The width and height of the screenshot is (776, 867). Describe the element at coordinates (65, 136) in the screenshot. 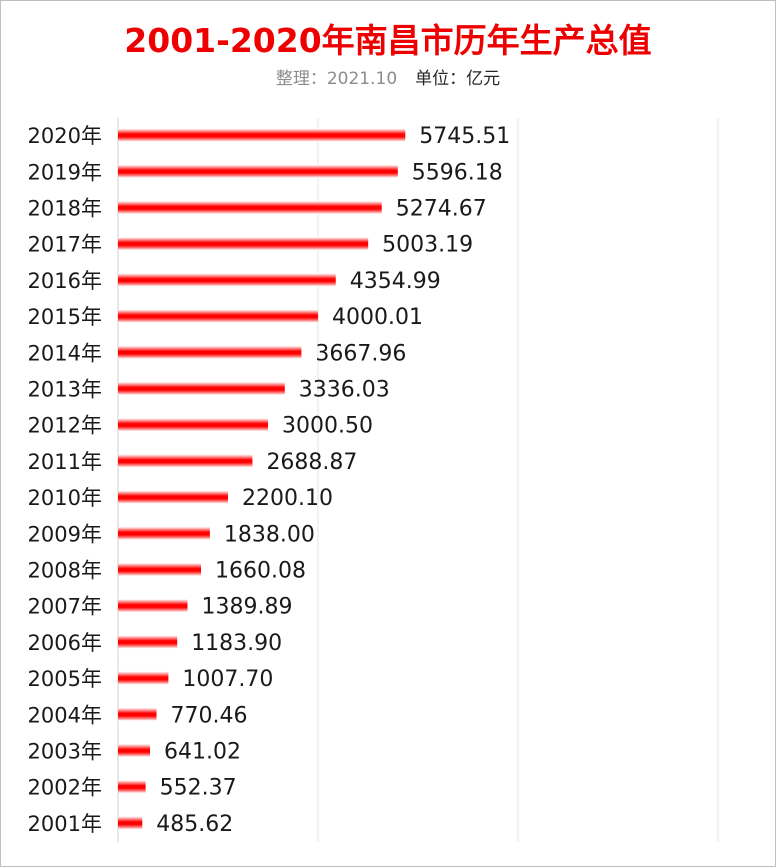

I see `category-tick-label: 2020年` at that location.